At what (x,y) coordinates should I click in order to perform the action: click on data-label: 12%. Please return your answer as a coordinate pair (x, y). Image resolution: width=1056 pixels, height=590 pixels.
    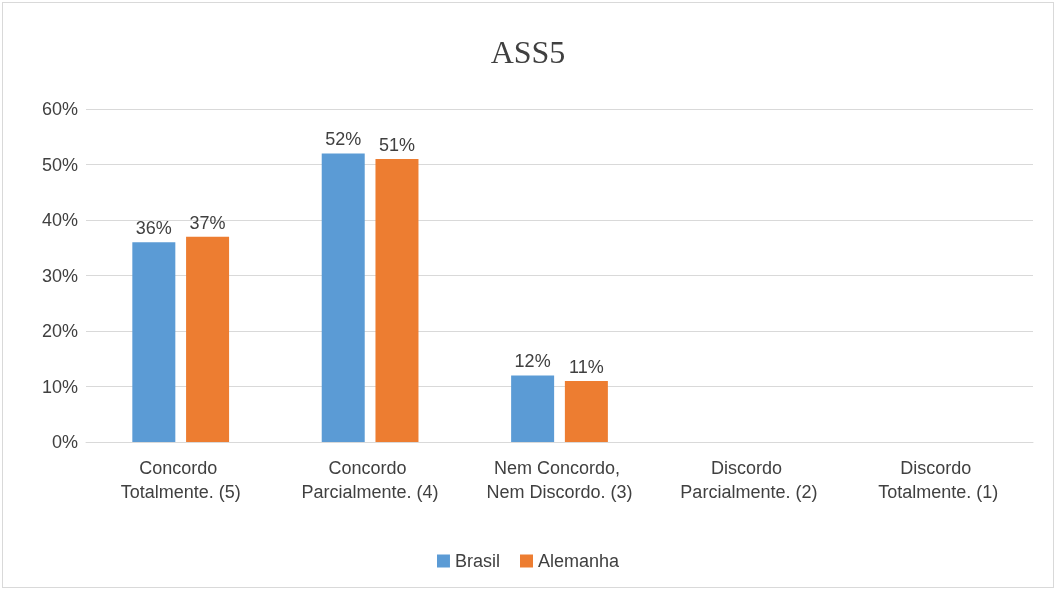
    Looking at the image, I should click on (532, 361).